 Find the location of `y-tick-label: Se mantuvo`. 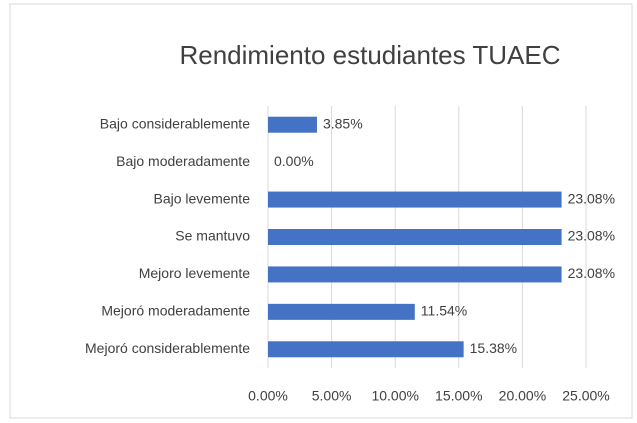

y-tick-label: Se mantuvo is located at coordinates (212, 236).